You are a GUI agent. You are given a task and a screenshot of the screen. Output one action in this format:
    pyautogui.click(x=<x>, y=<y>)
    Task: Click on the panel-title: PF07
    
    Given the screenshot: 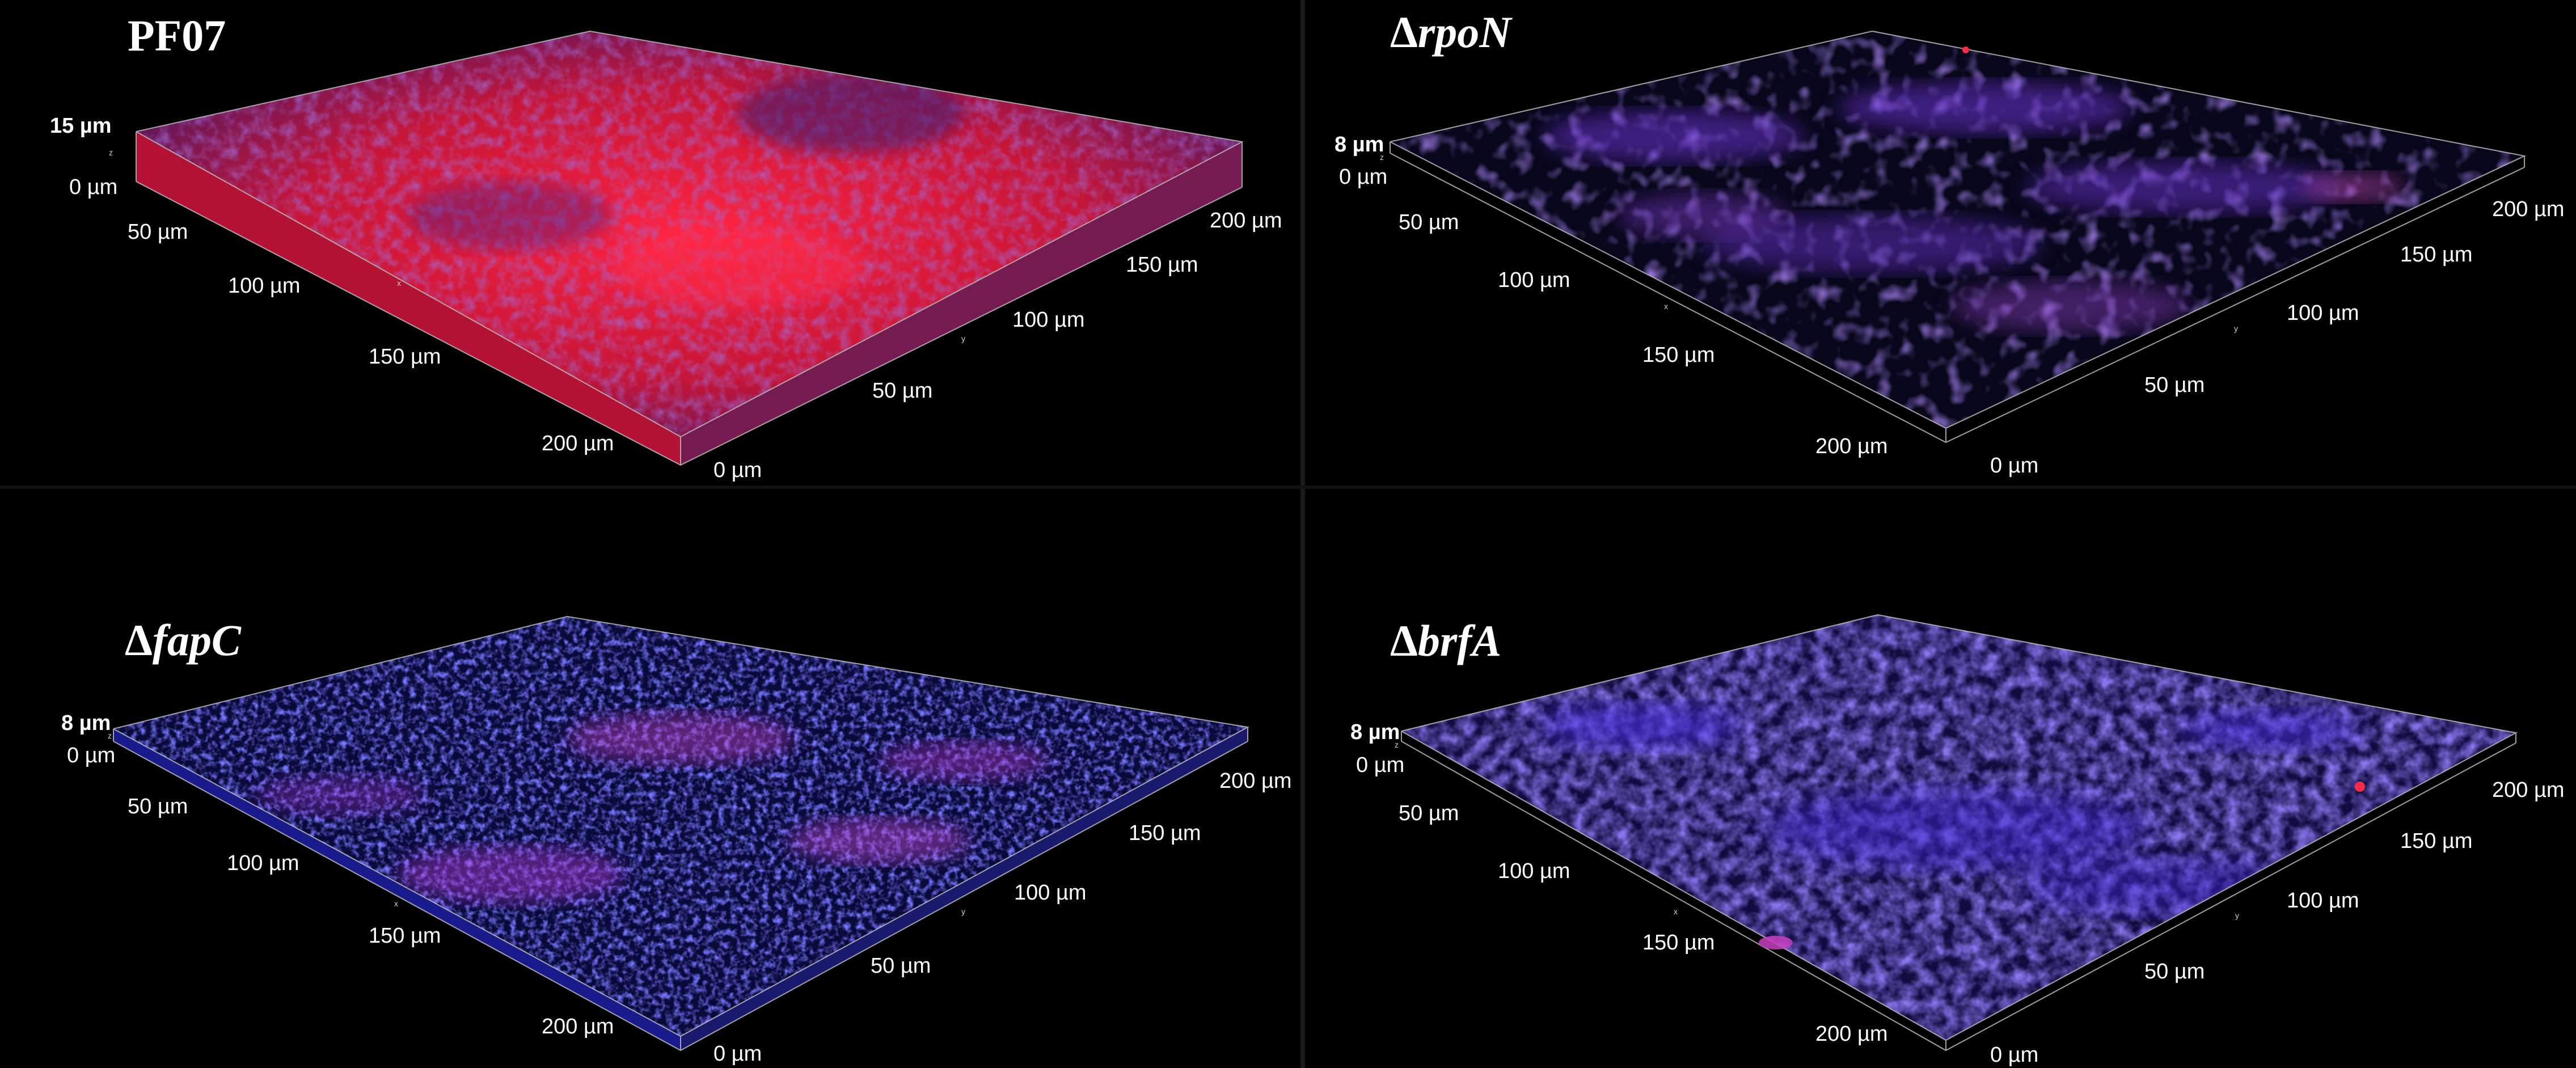 What is the action you would take?
    pyautogui.click(x=177, y=35)
    